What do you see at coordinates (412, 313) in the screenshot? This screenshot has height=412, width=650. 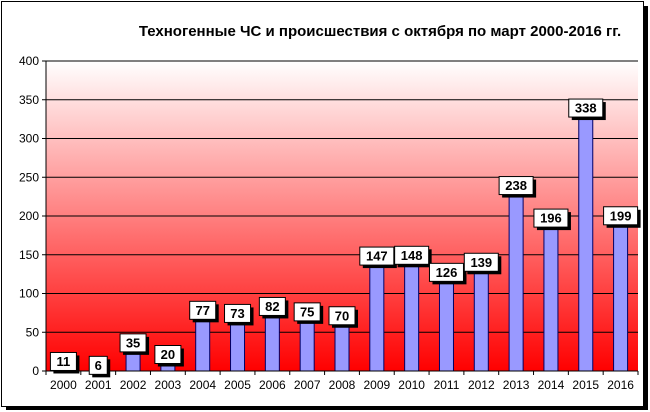 I see `bar-2010` at bounding box center [412, 313].